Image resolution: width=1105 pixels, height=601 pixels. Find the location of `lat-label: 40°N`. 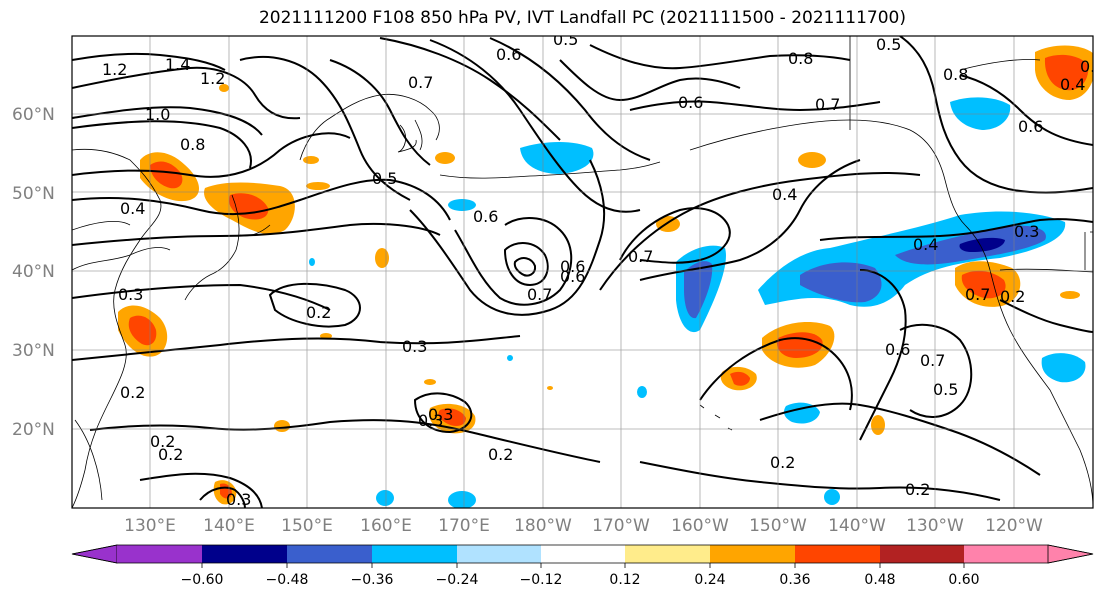

lat-label: 40°N is located at coordinates (33, 272).